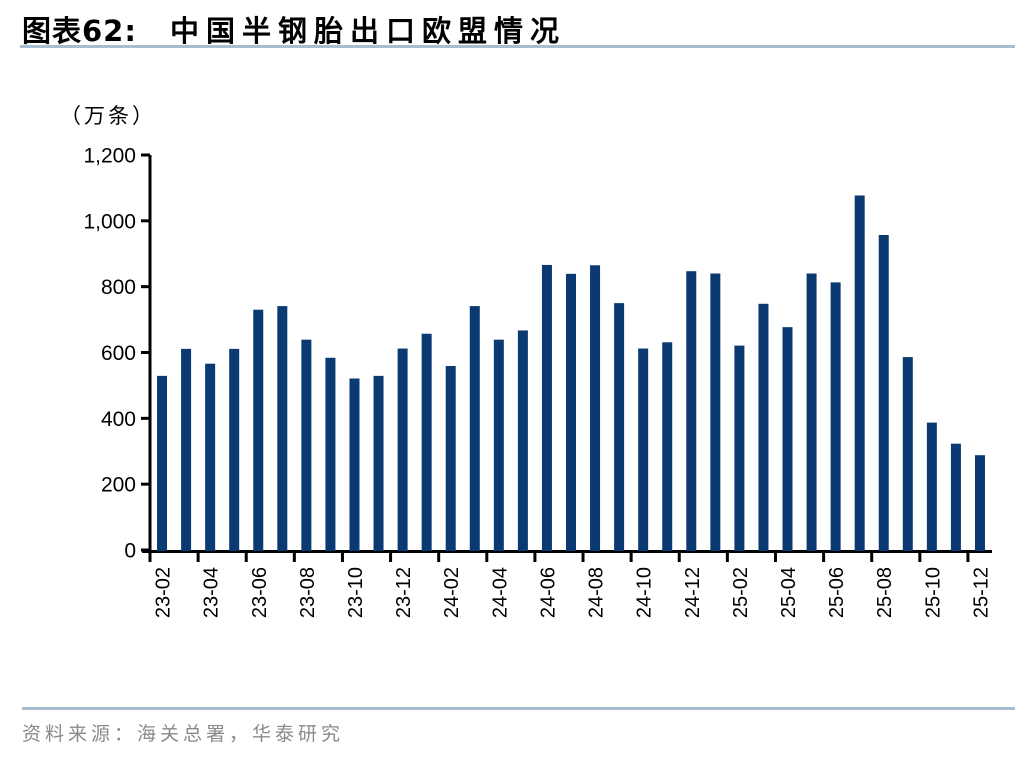  I want to click on x-axis-tick-label: 23-08, so click(308, 592).